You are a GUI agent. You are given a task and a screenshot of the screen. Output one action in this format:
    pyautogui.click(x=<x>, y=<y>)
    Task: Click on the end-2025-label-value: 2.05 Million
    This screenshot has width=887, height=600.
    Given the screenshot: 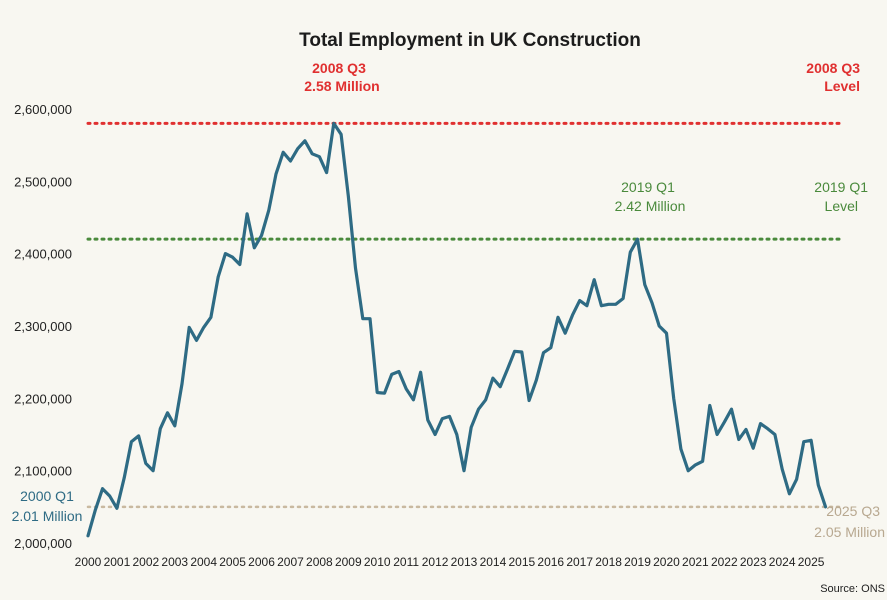 What is the action you would take?
    pyautogui.click(x=849, y=532)
    